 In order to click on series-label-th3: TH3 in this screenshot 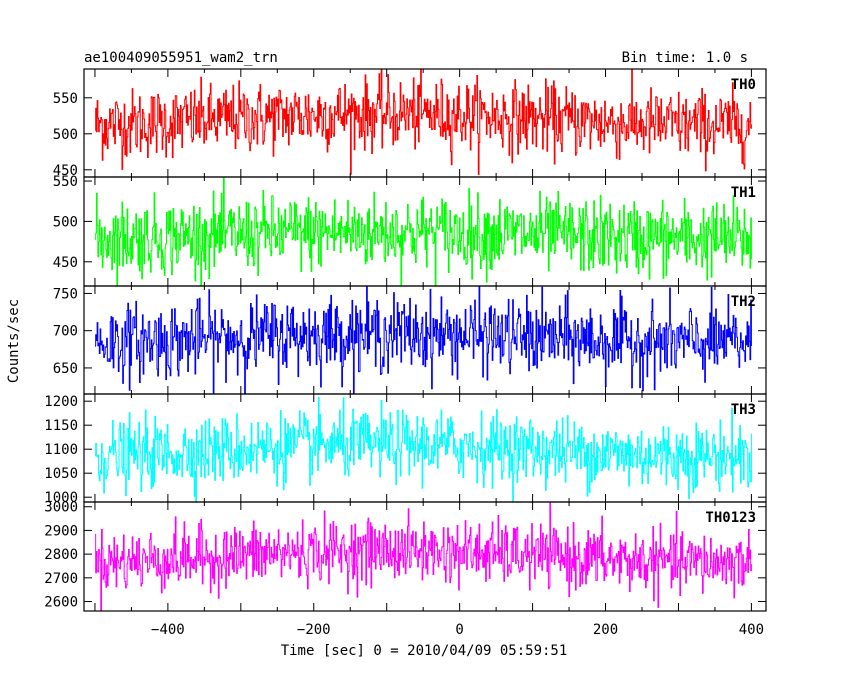, I will do `click(743, 410)`.